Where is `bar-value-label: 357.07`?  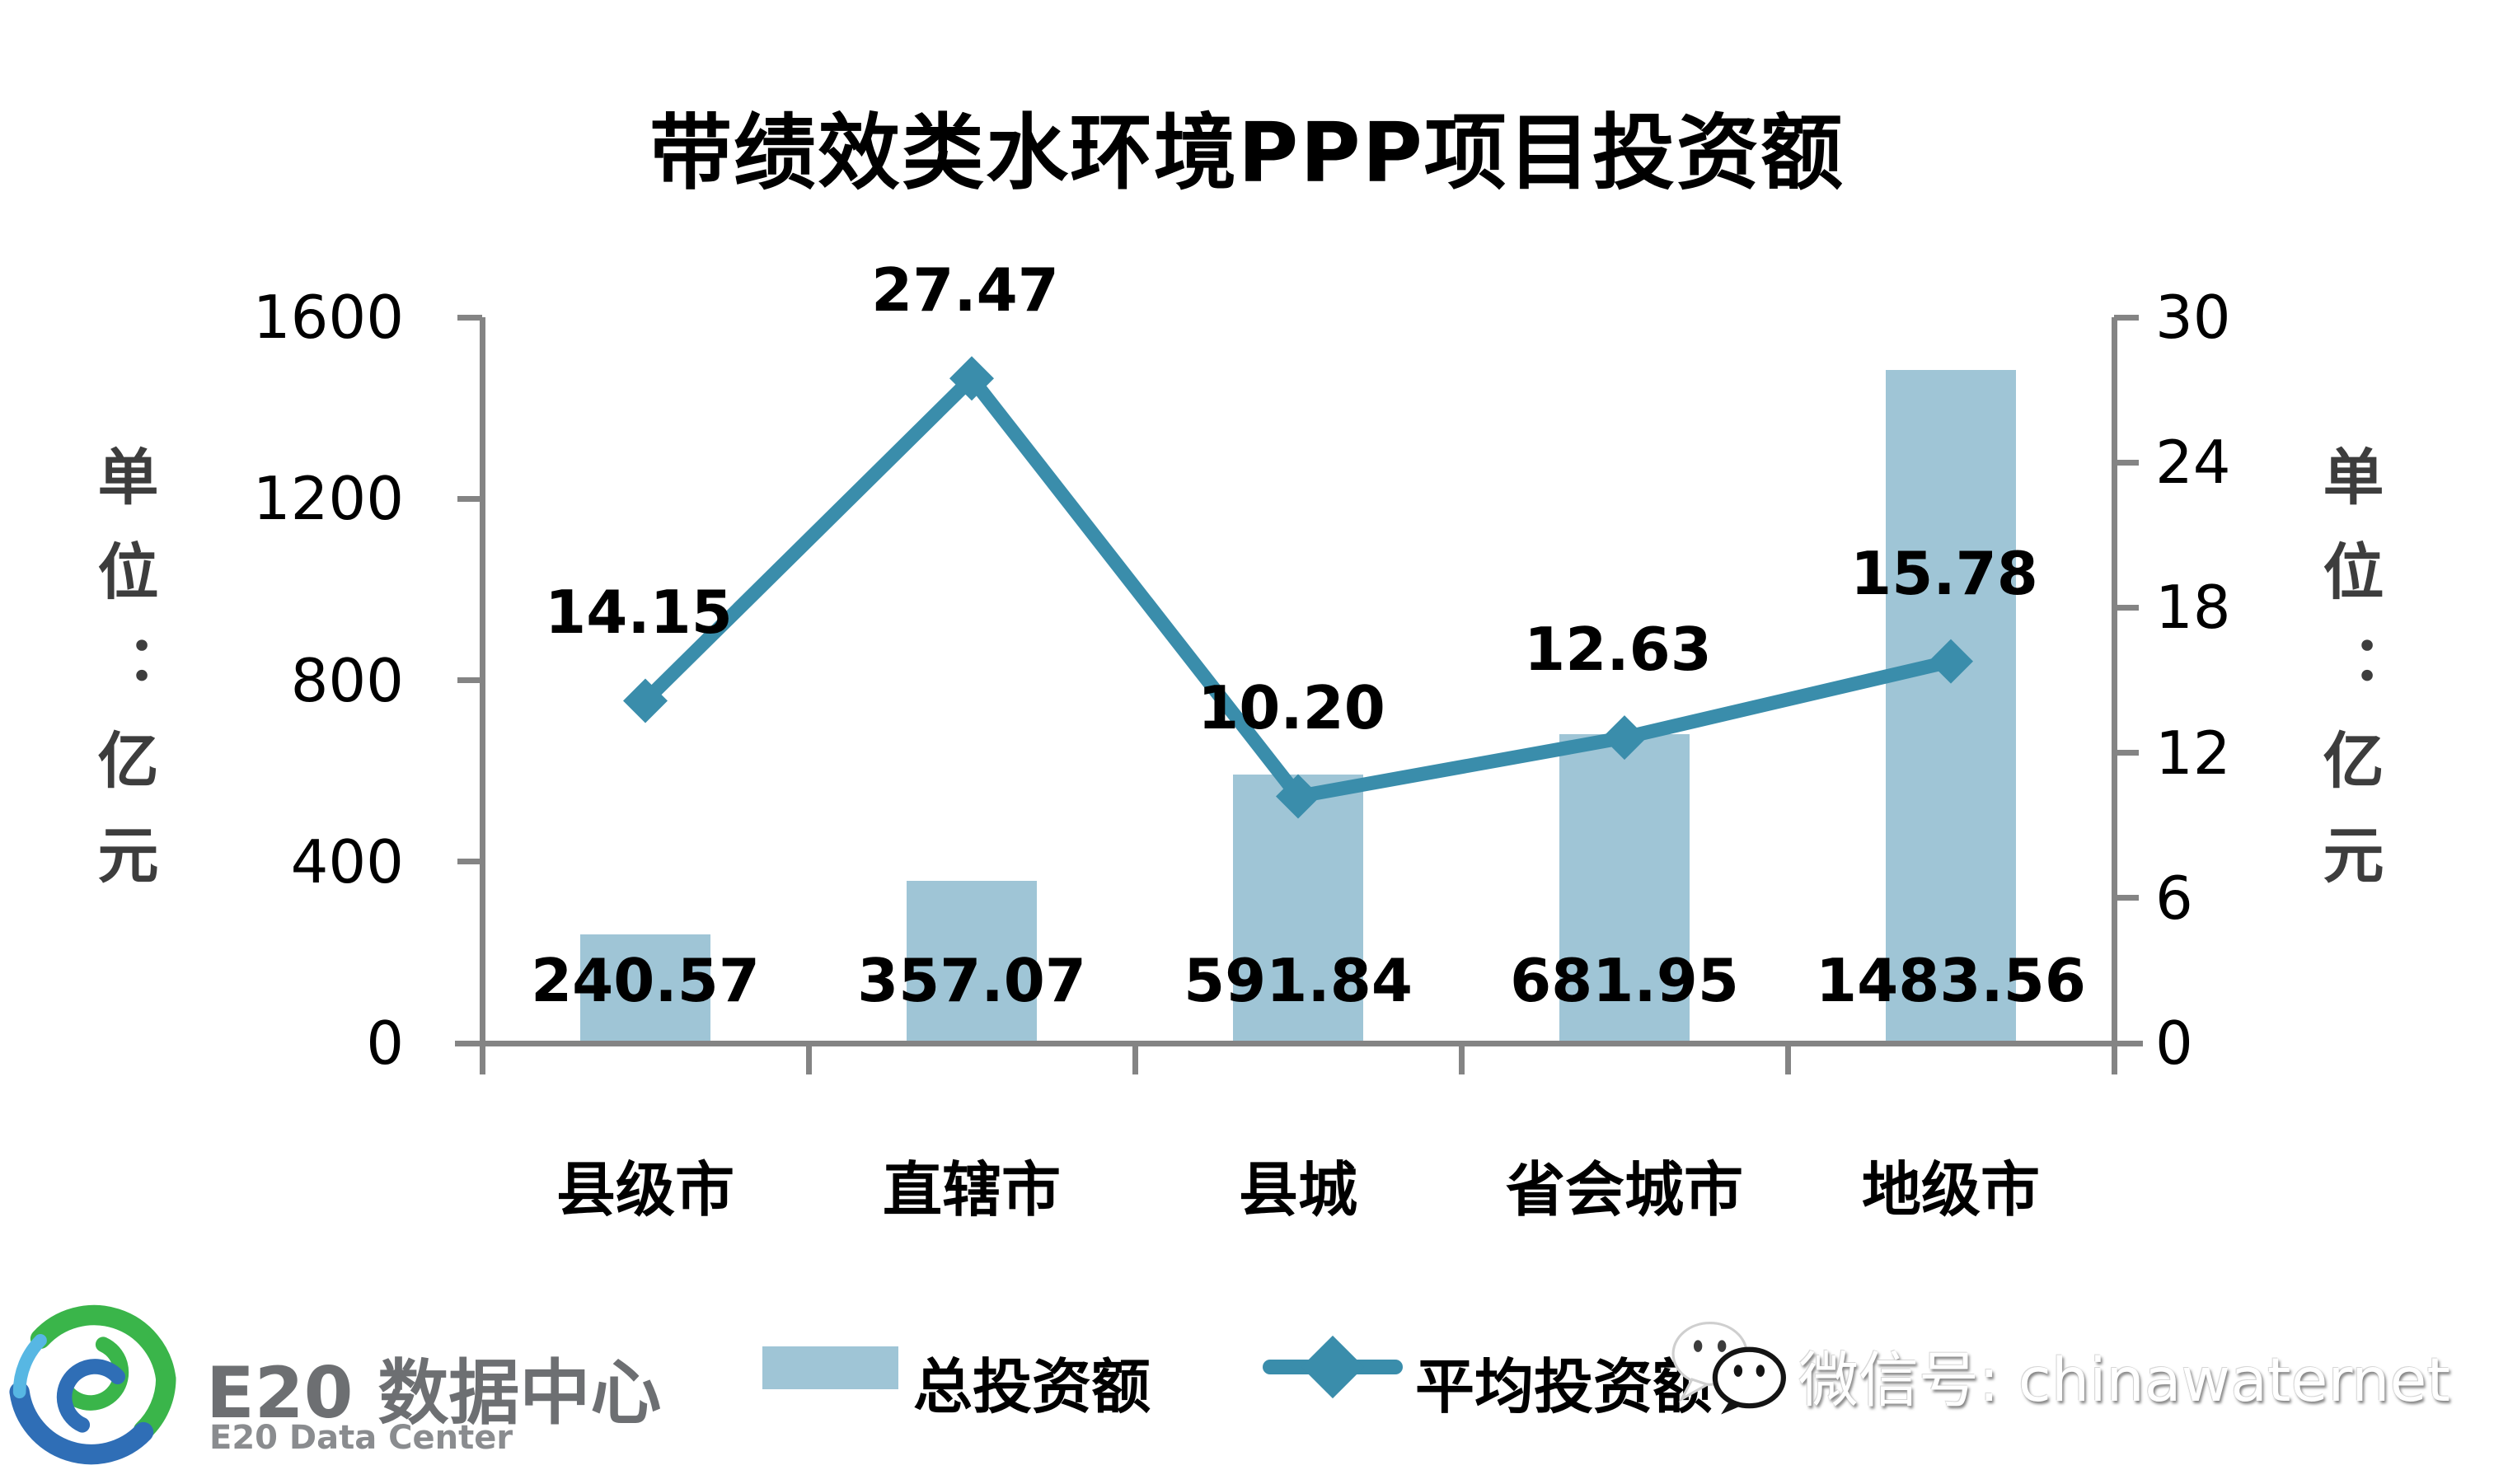
bar-value-label: 357.07 is located at coordinates (972, 981).